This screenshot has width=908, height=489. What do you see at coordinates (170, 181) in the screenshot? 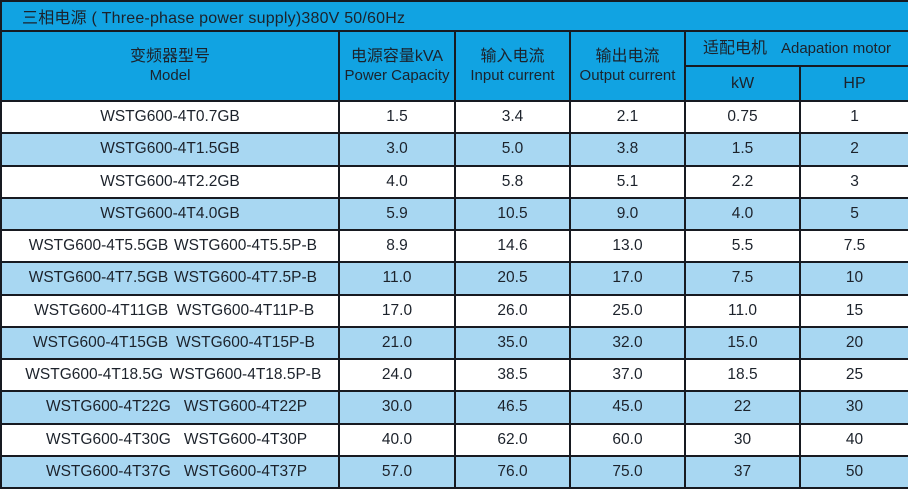
I see `model-cell: WSTG600-4T2.2GB` at bounding box center [170, 181].